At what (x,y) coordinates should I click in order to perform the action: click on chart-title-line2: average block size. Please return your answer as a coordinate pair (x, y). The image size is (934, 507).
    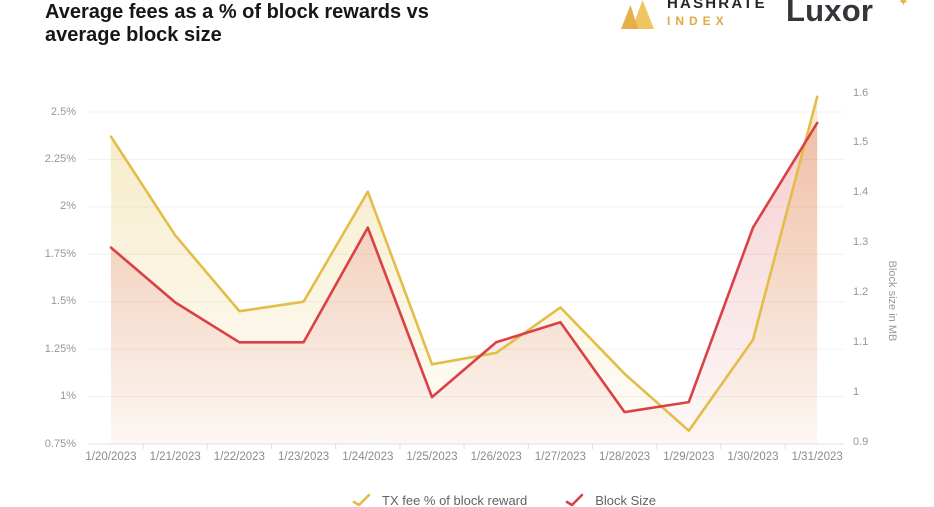
    Looking at the image, I should click on (133, 35).